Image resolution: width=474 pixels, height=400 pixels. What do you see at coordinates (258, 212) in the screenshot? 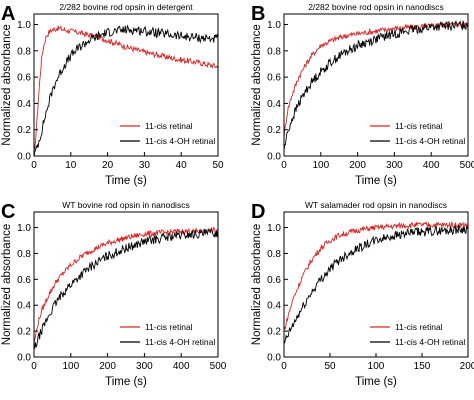
I see `panel-letter: D` at bounding box center [258, 212].